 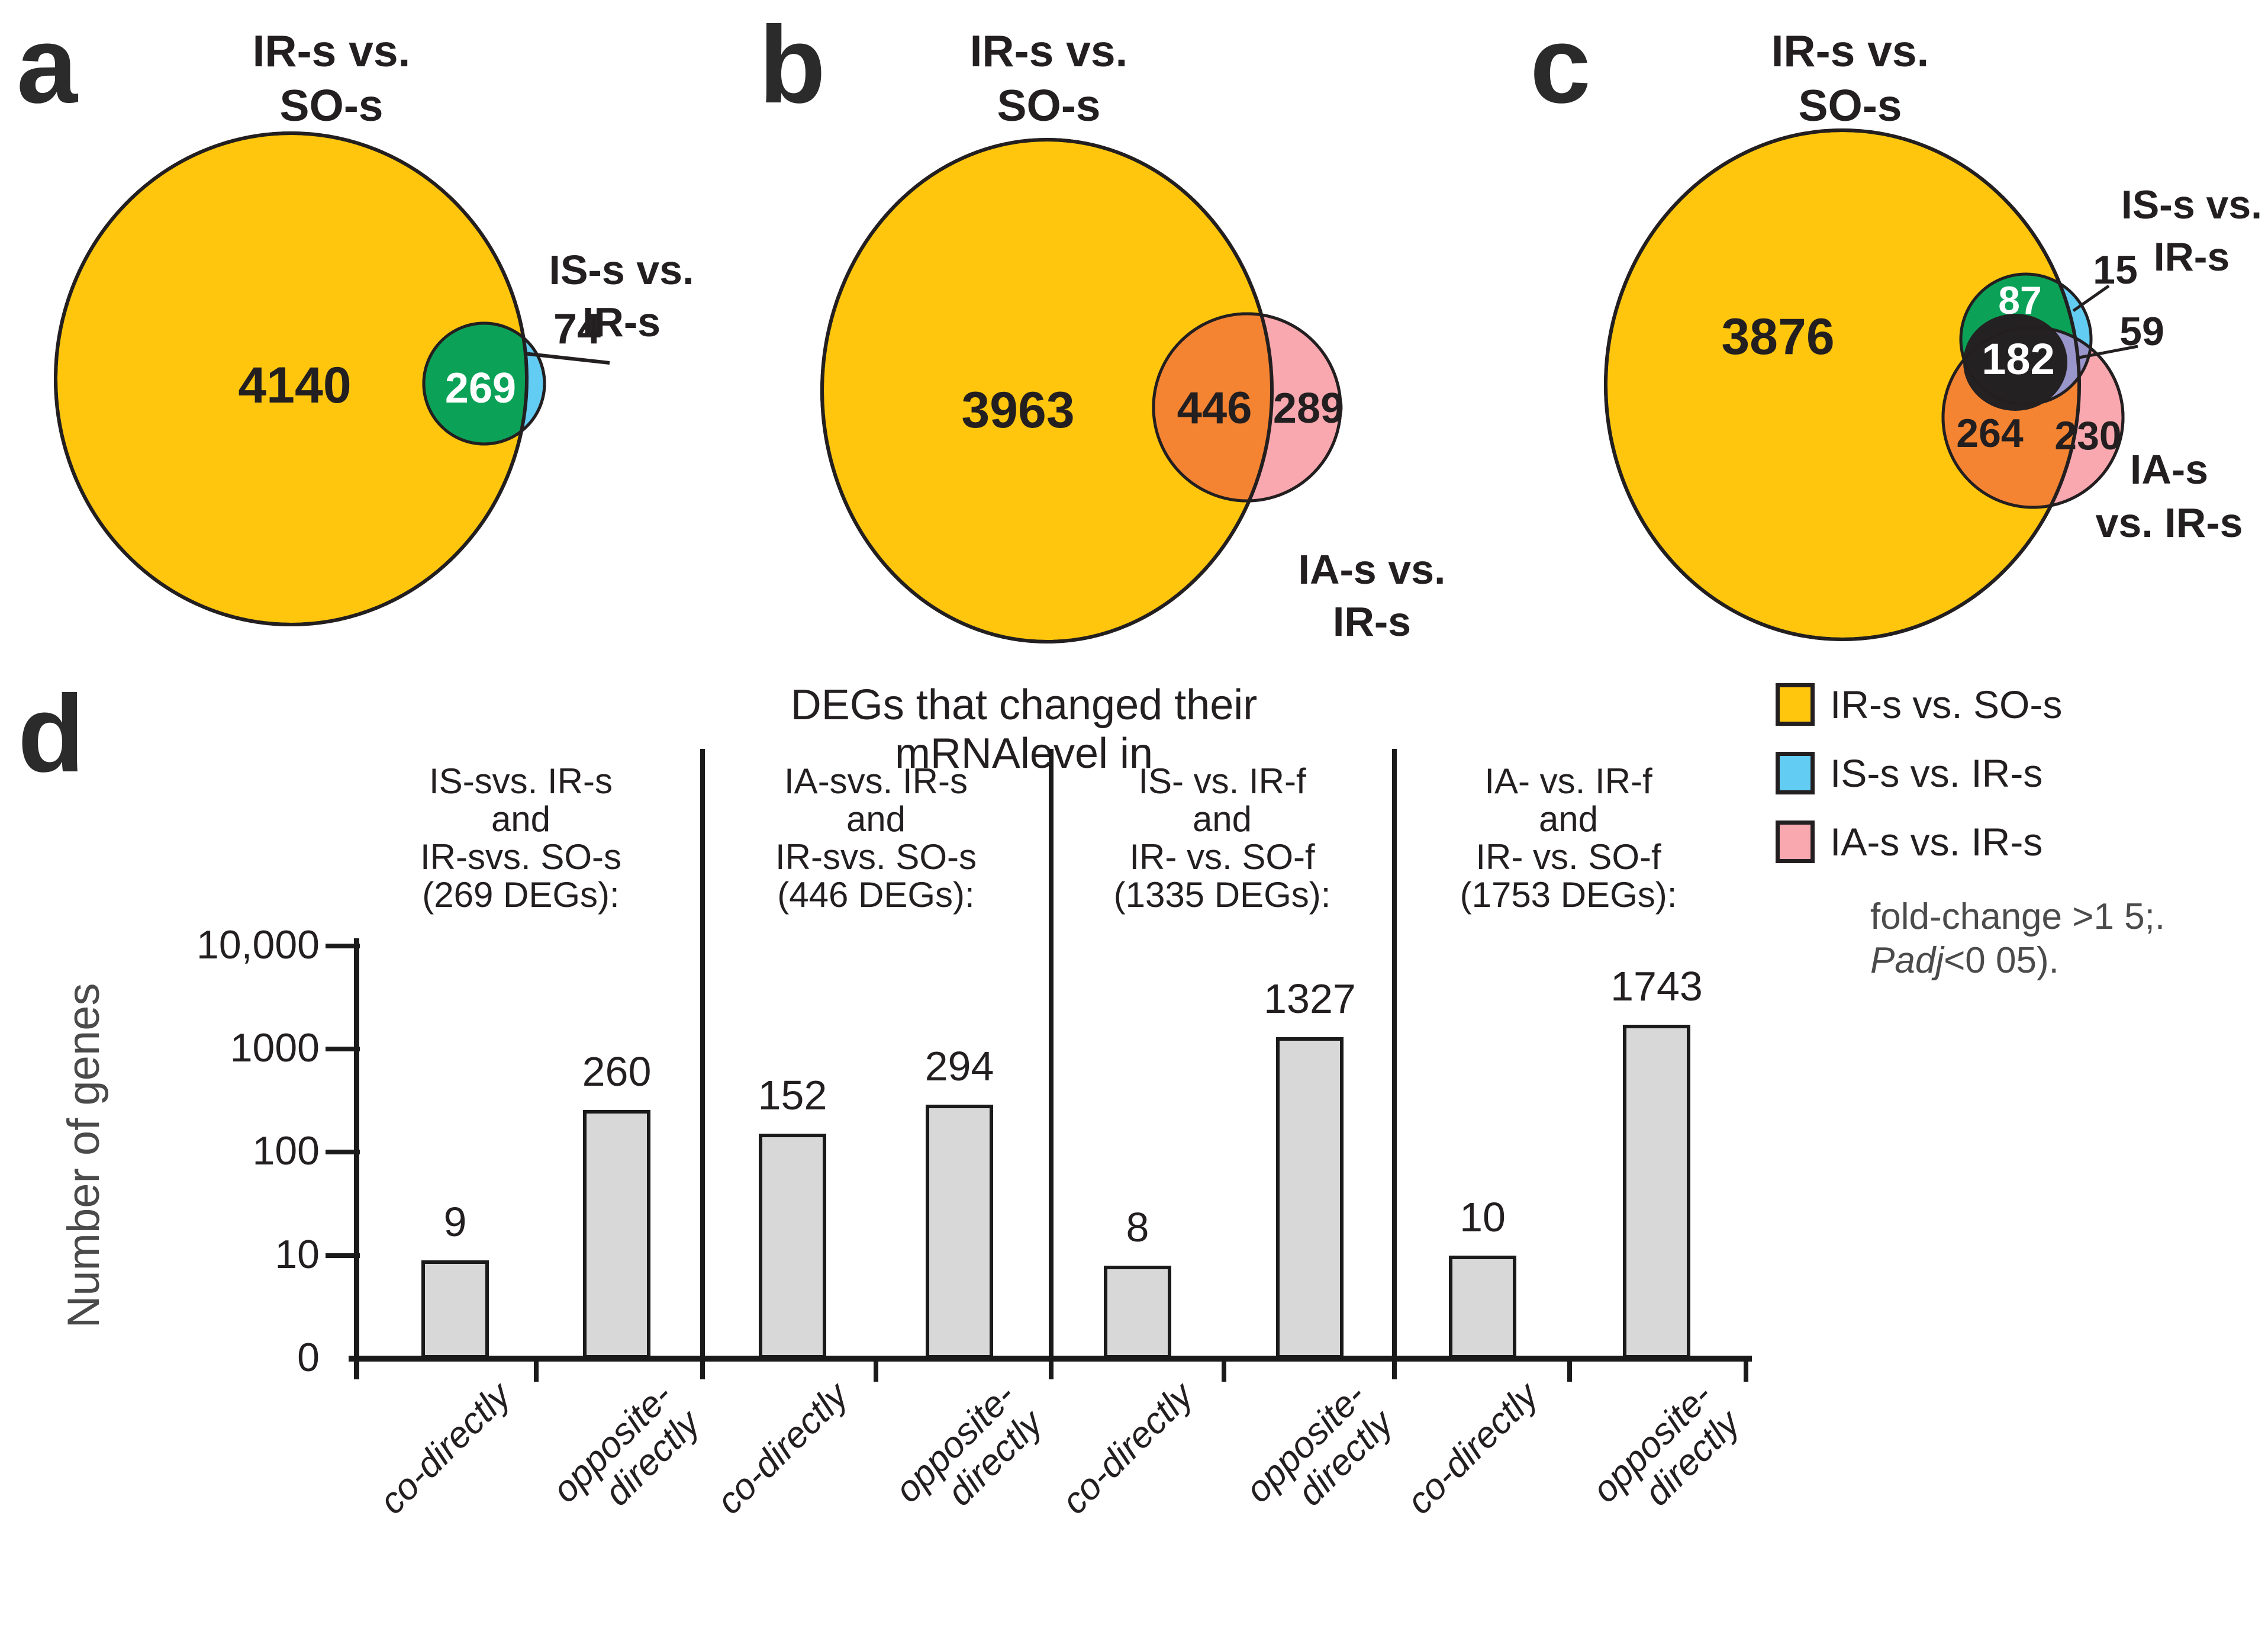 I want to click on legend-note-foldchange: fold-change >1 5;., so click(x=2018, y=916).